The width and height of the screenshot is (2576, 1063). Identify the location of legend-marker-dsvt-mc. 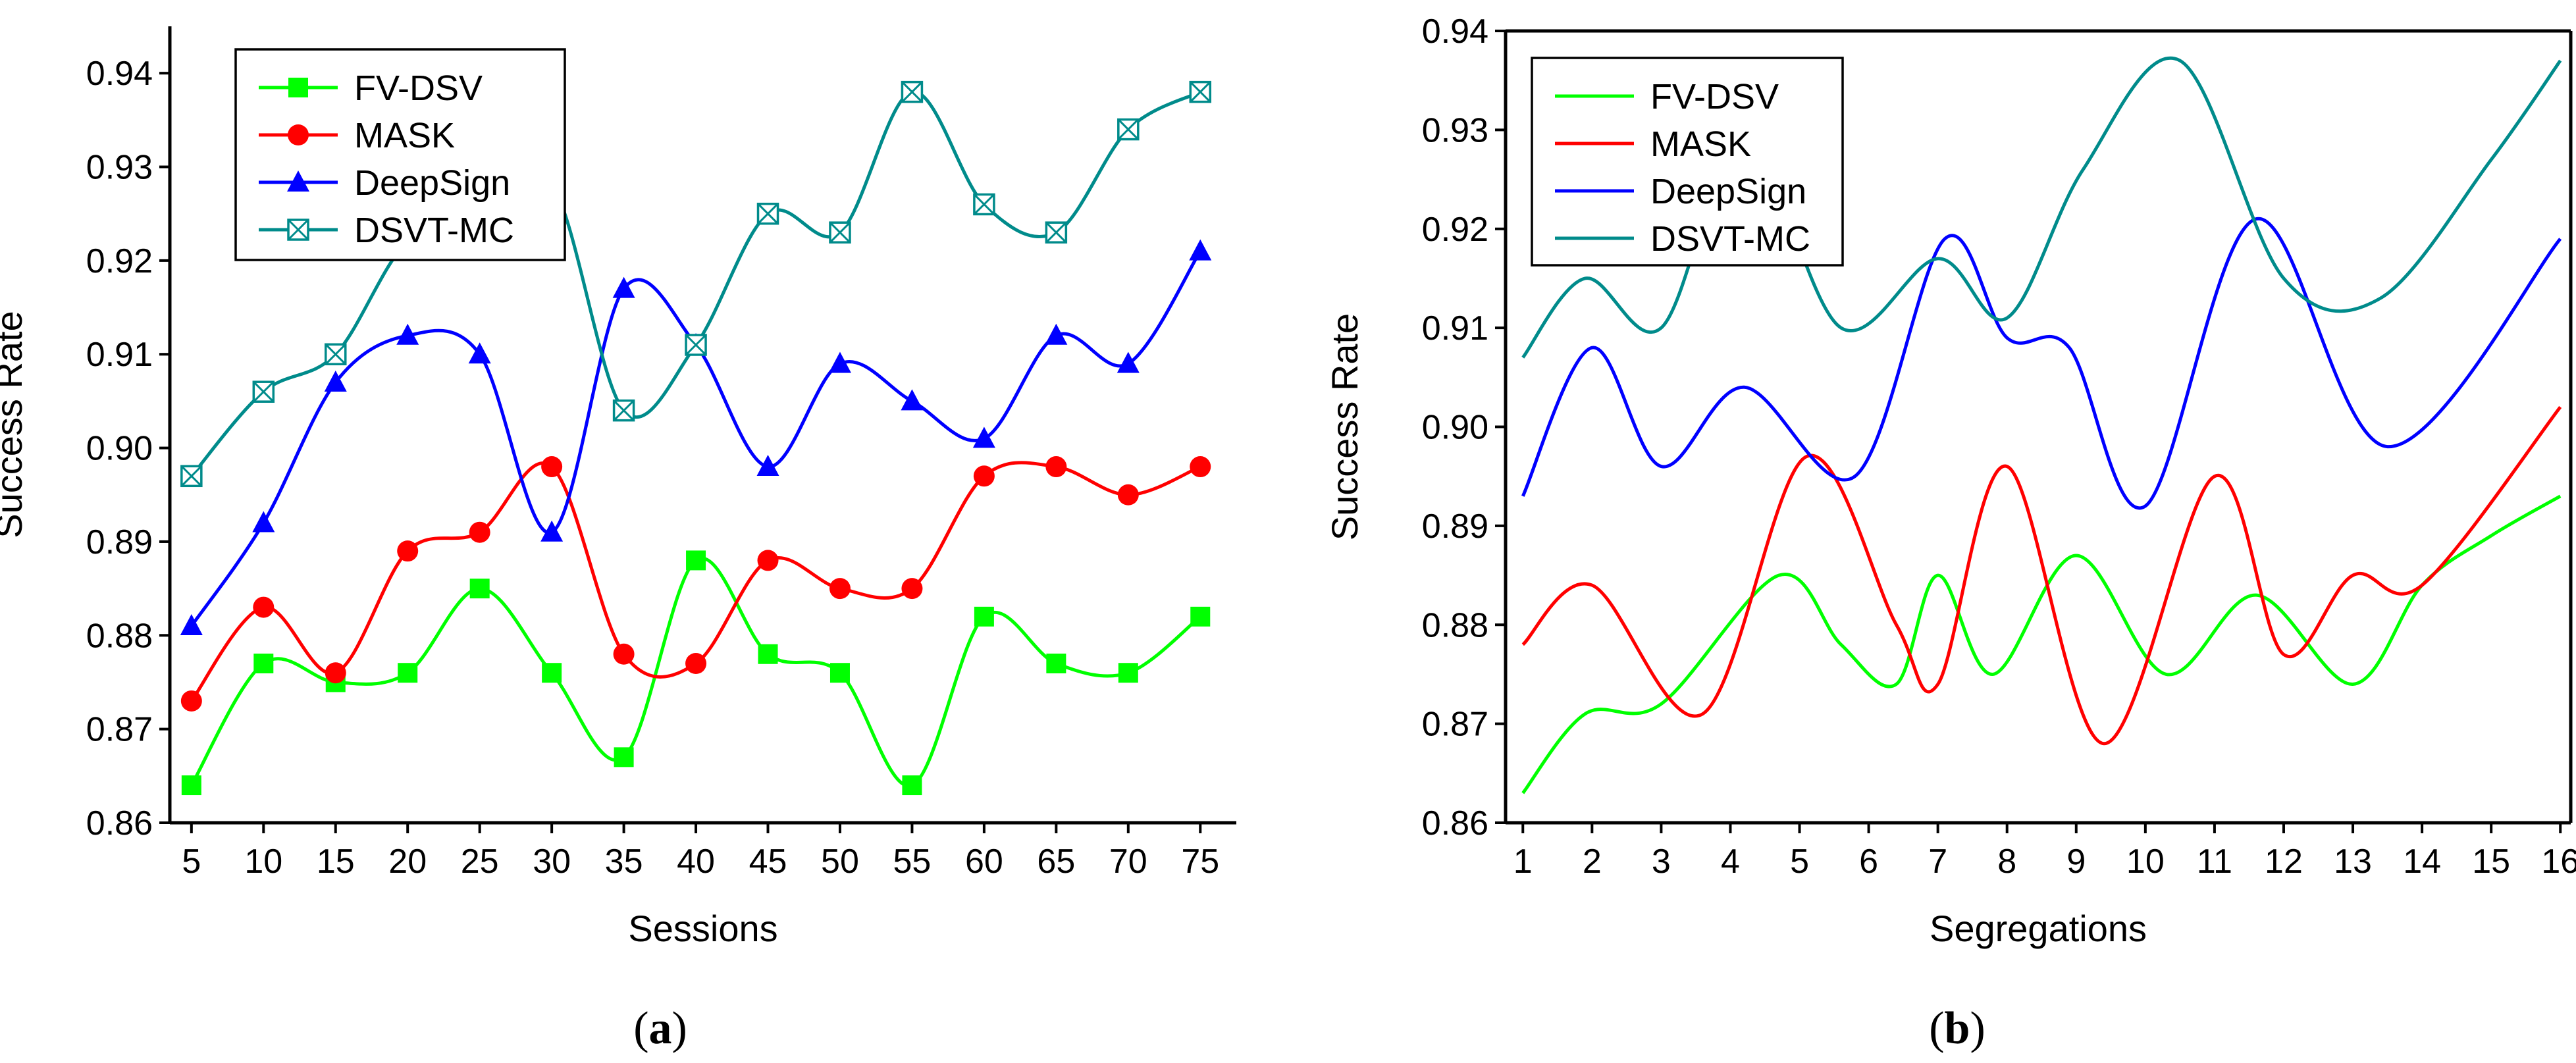
(298, 230).